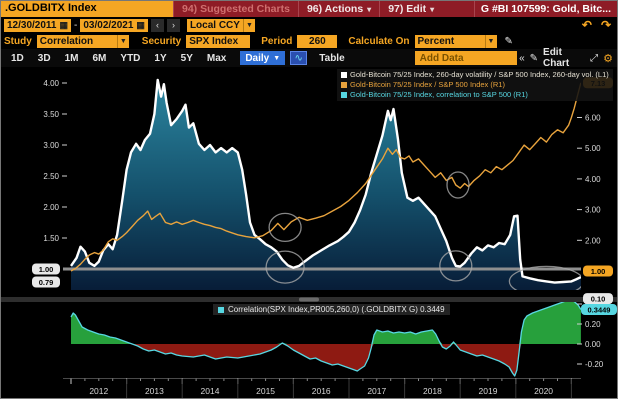  What do you see at coordinates (51, 83) in the screenshot?
I see `left-axis-label: 4.00` at bounding box center [51, 83].